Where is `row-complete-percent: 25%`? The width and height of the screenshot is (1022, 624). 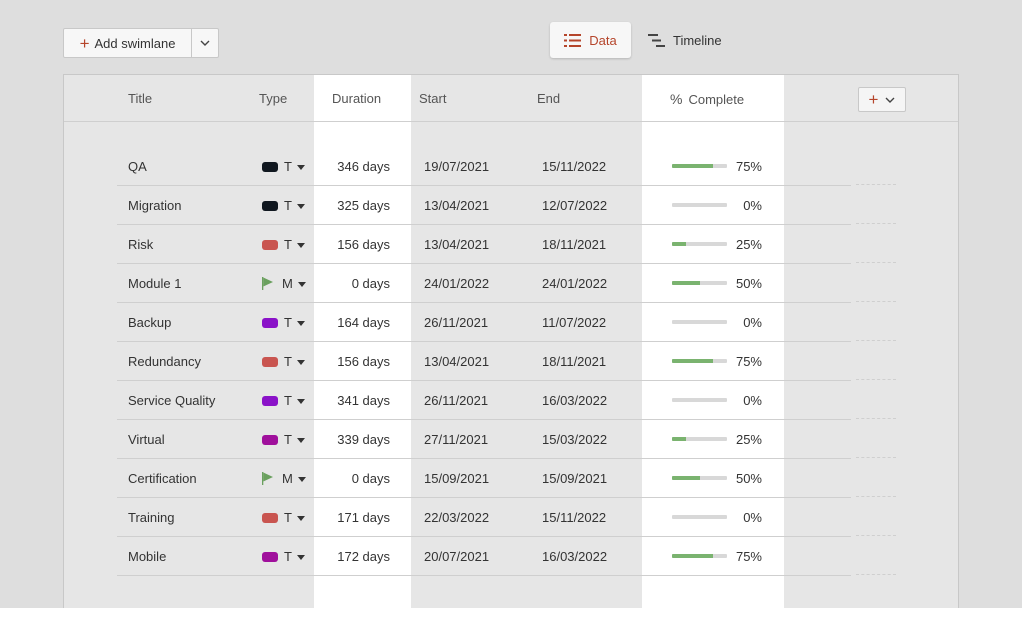 row-complete-percent: 25% is located at coordinates (748, 244).